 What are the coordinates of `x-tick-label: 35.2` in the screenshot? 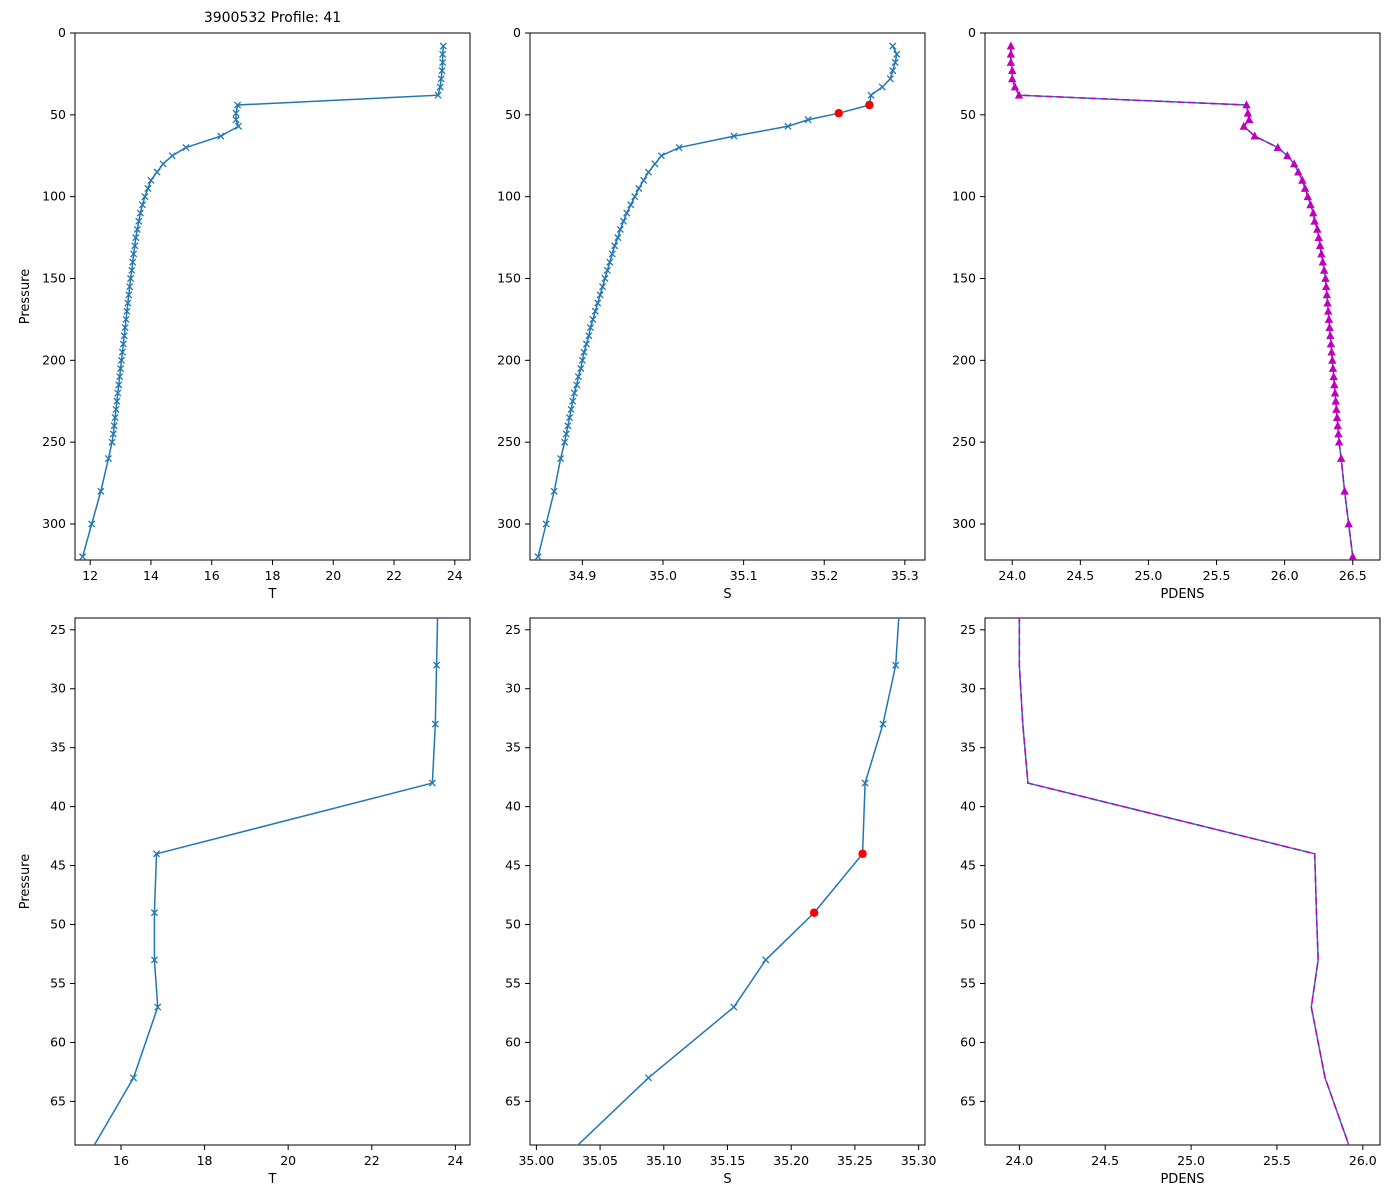 It's located at (824, 575).